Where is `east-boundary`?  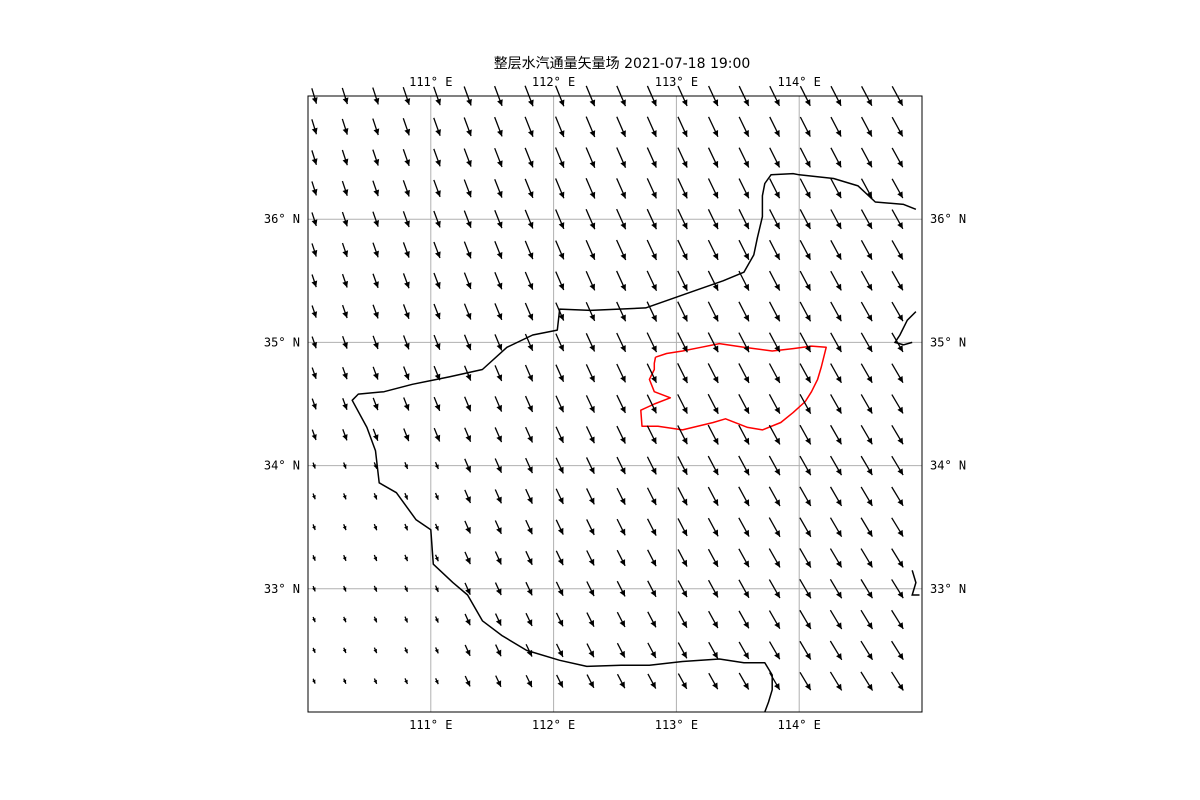 east-boundary is located at coordinates (905, 328).